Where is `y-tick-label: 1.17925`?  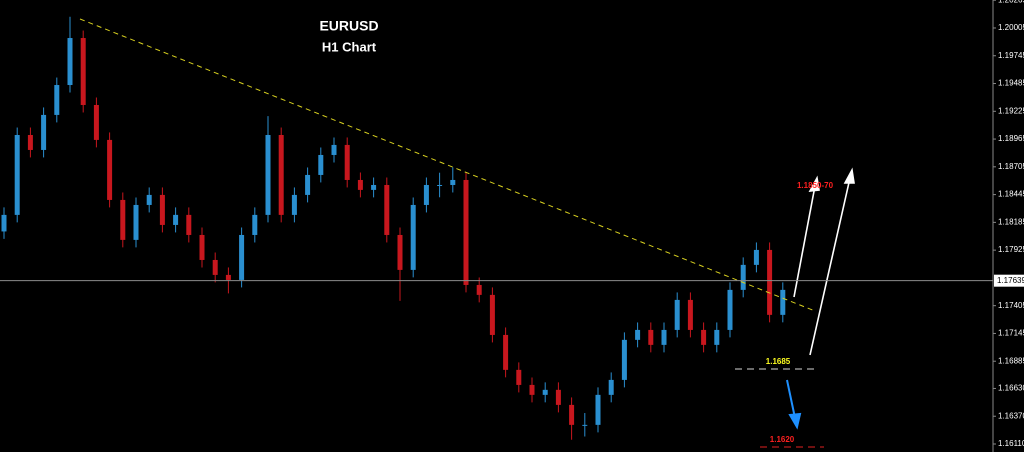 y-tick-label: 1.17925 is located at coordinates (1011, 249).